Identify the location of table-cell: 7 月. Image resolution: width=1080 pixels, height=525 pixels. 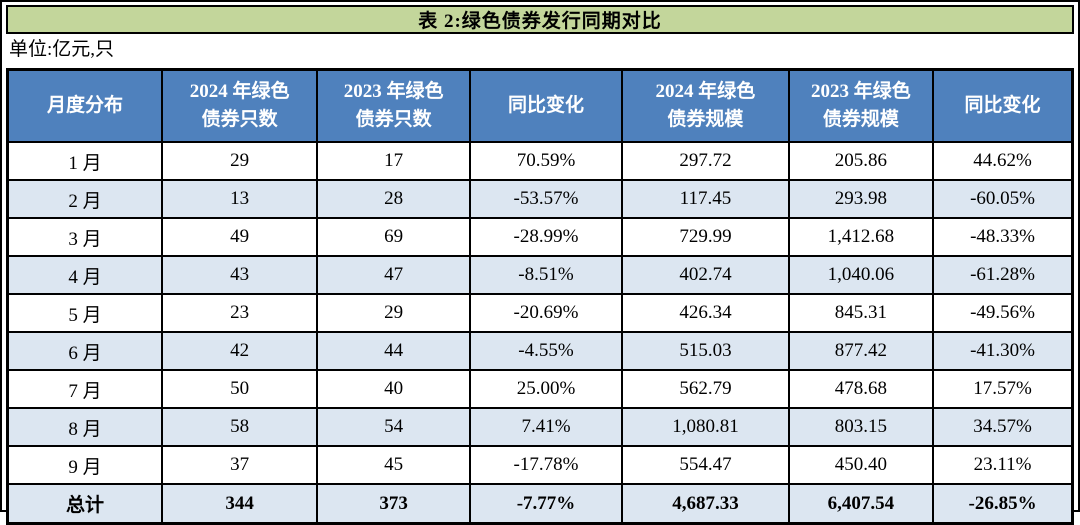
(84, 389).